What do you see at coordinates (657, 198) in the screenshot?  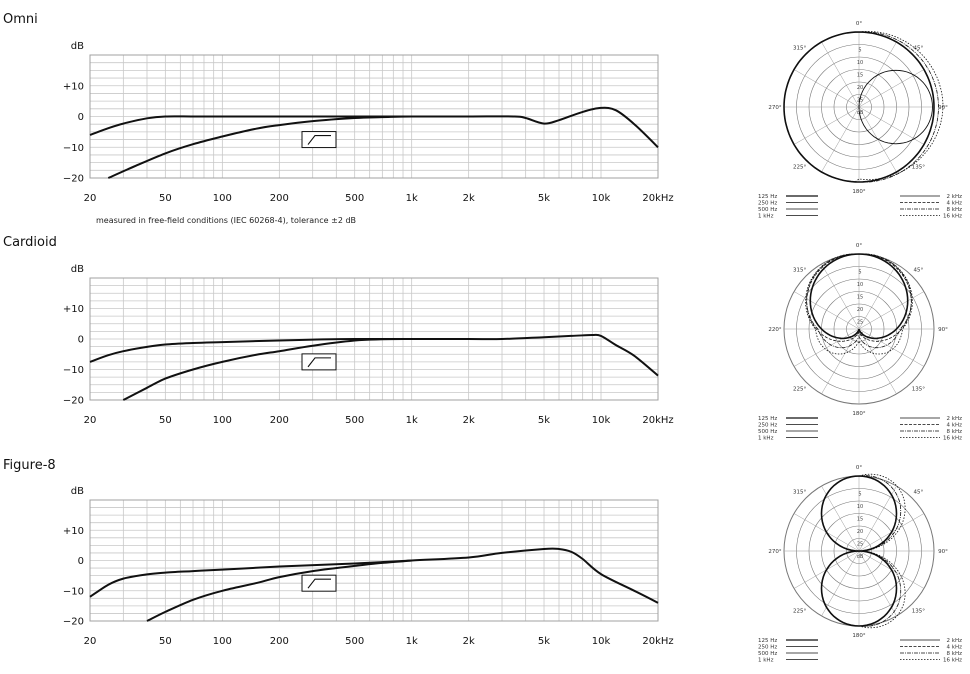 I see `x-tick-label: 20kHz` at bounding box center [657, 198].